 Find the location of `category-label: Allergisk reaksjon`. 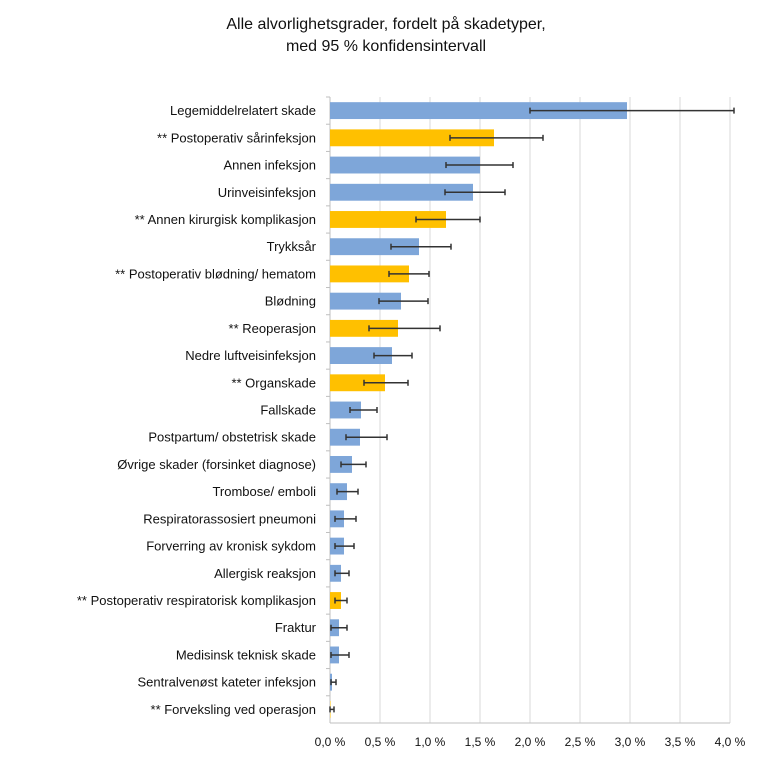

category-label: Allergisk reaksjon is located at coordinates (265, 573).